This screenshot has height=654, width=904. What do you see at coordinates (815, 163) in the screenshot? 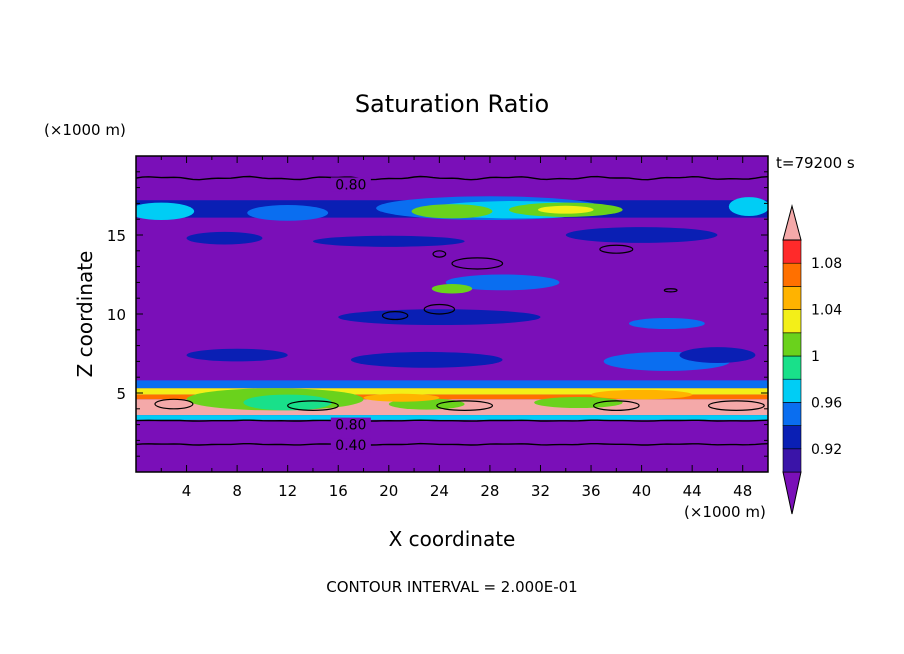
I see `time-label: t=79200 s` at bounding box center [815, 163].